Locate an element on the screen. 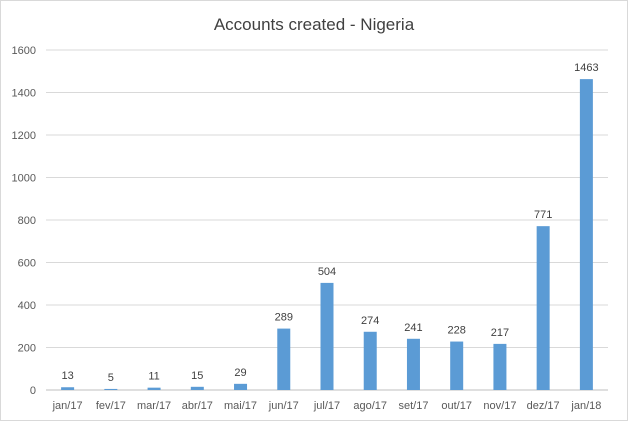 This screenshot has height=421, width=628. y-axis: 0 200 400 600 800 1000 1200 1400 1600 is located at coordinates (24, 221).